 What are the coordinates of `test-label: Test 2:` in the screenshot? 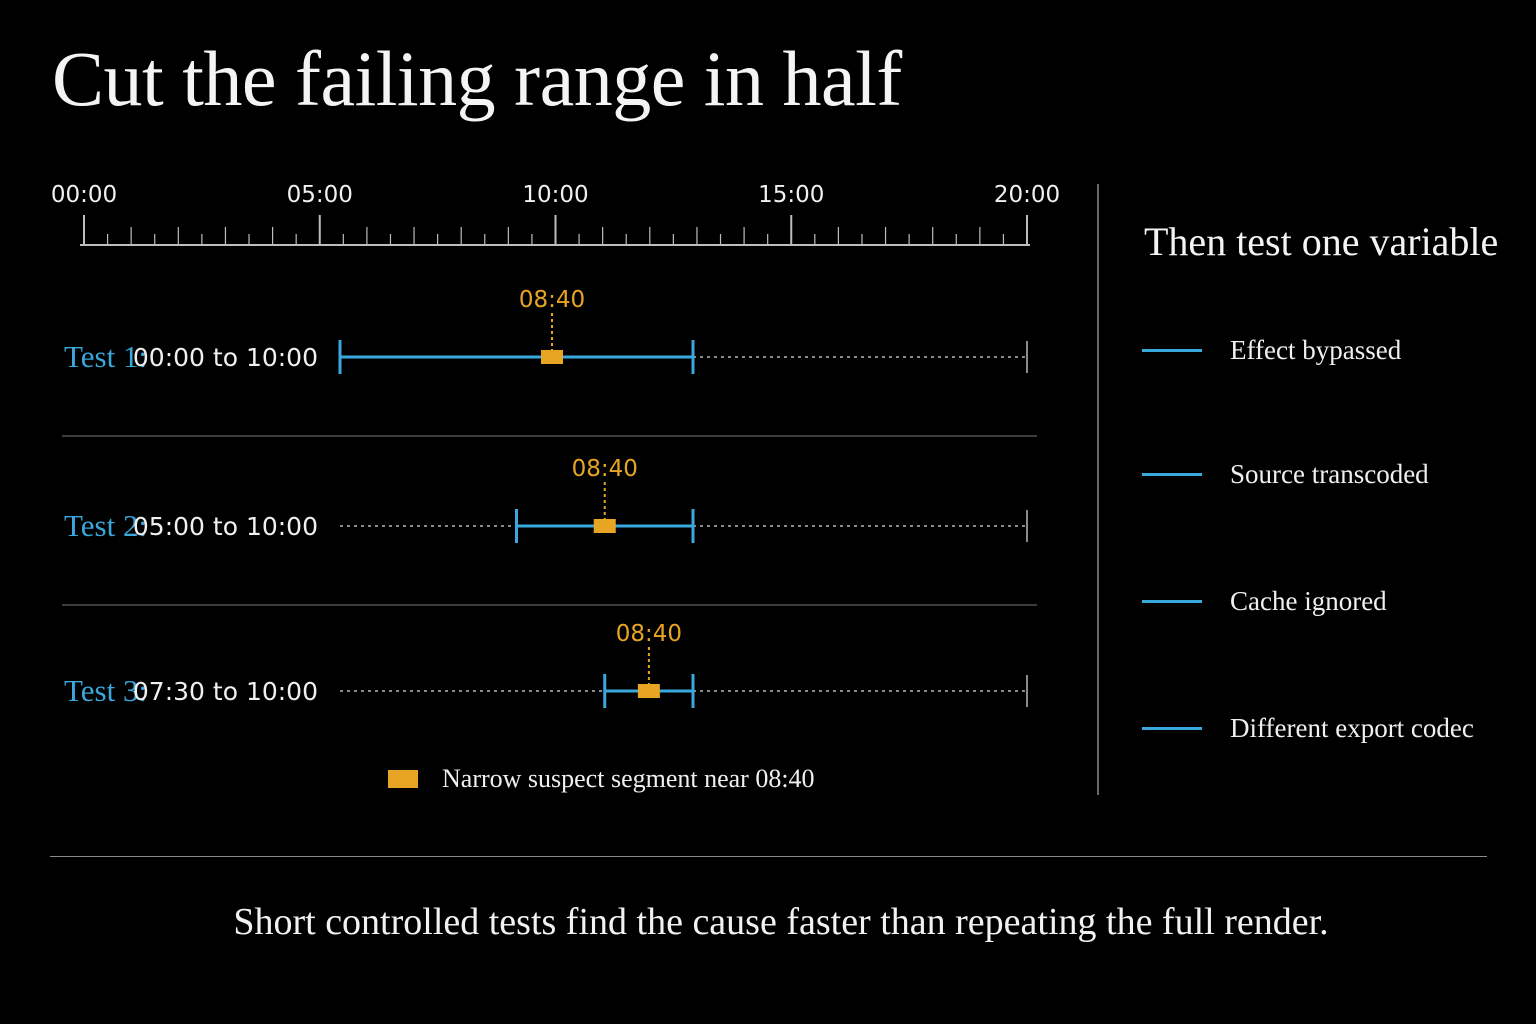 It's located at (105, 525).